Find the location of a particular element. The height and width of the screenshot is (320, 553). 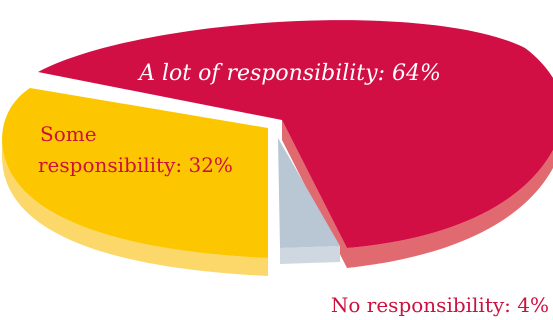

slice-none is located at coordinates (309, 193).